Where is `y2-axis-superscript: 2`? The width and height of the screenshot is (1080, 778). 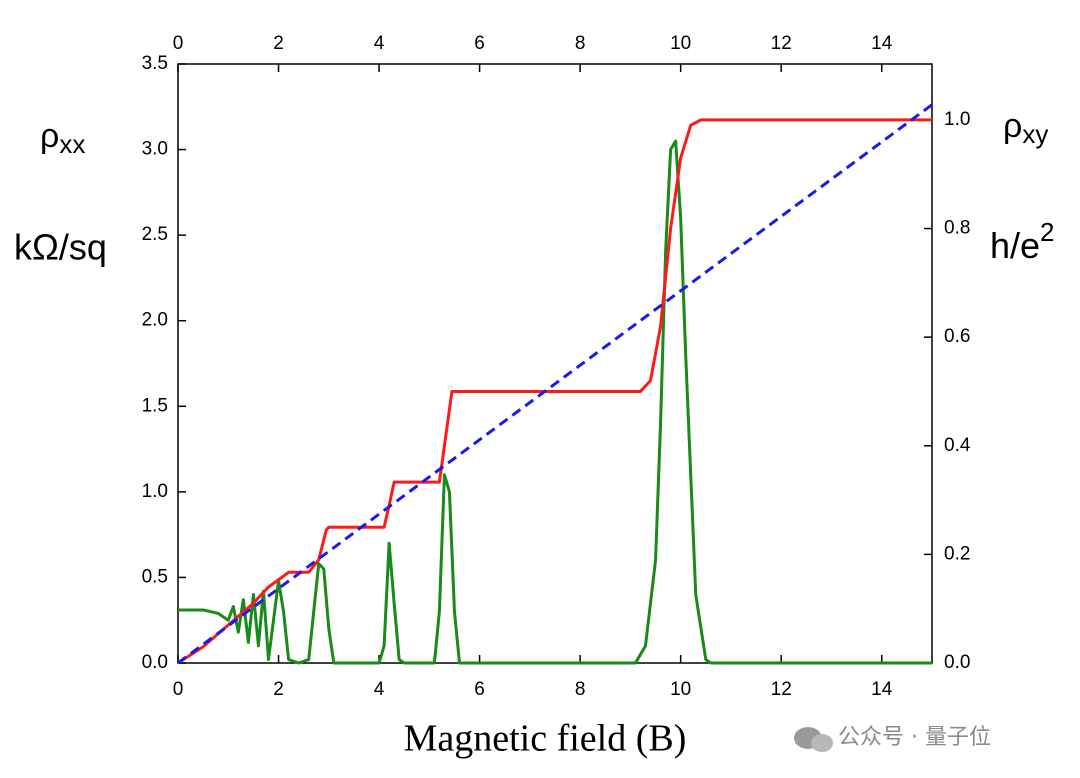
y2-axis-superscript: 2 is located at coordinates (1047, 232).